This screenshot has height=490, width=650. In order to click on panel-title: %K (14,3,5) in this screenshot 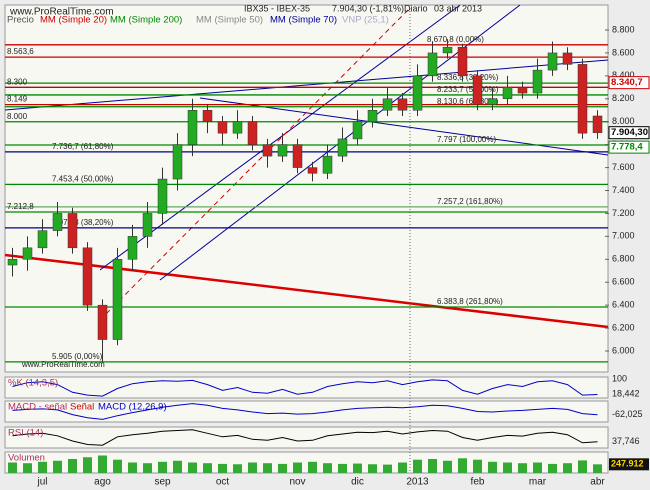, I will do `click(33, 383)`.